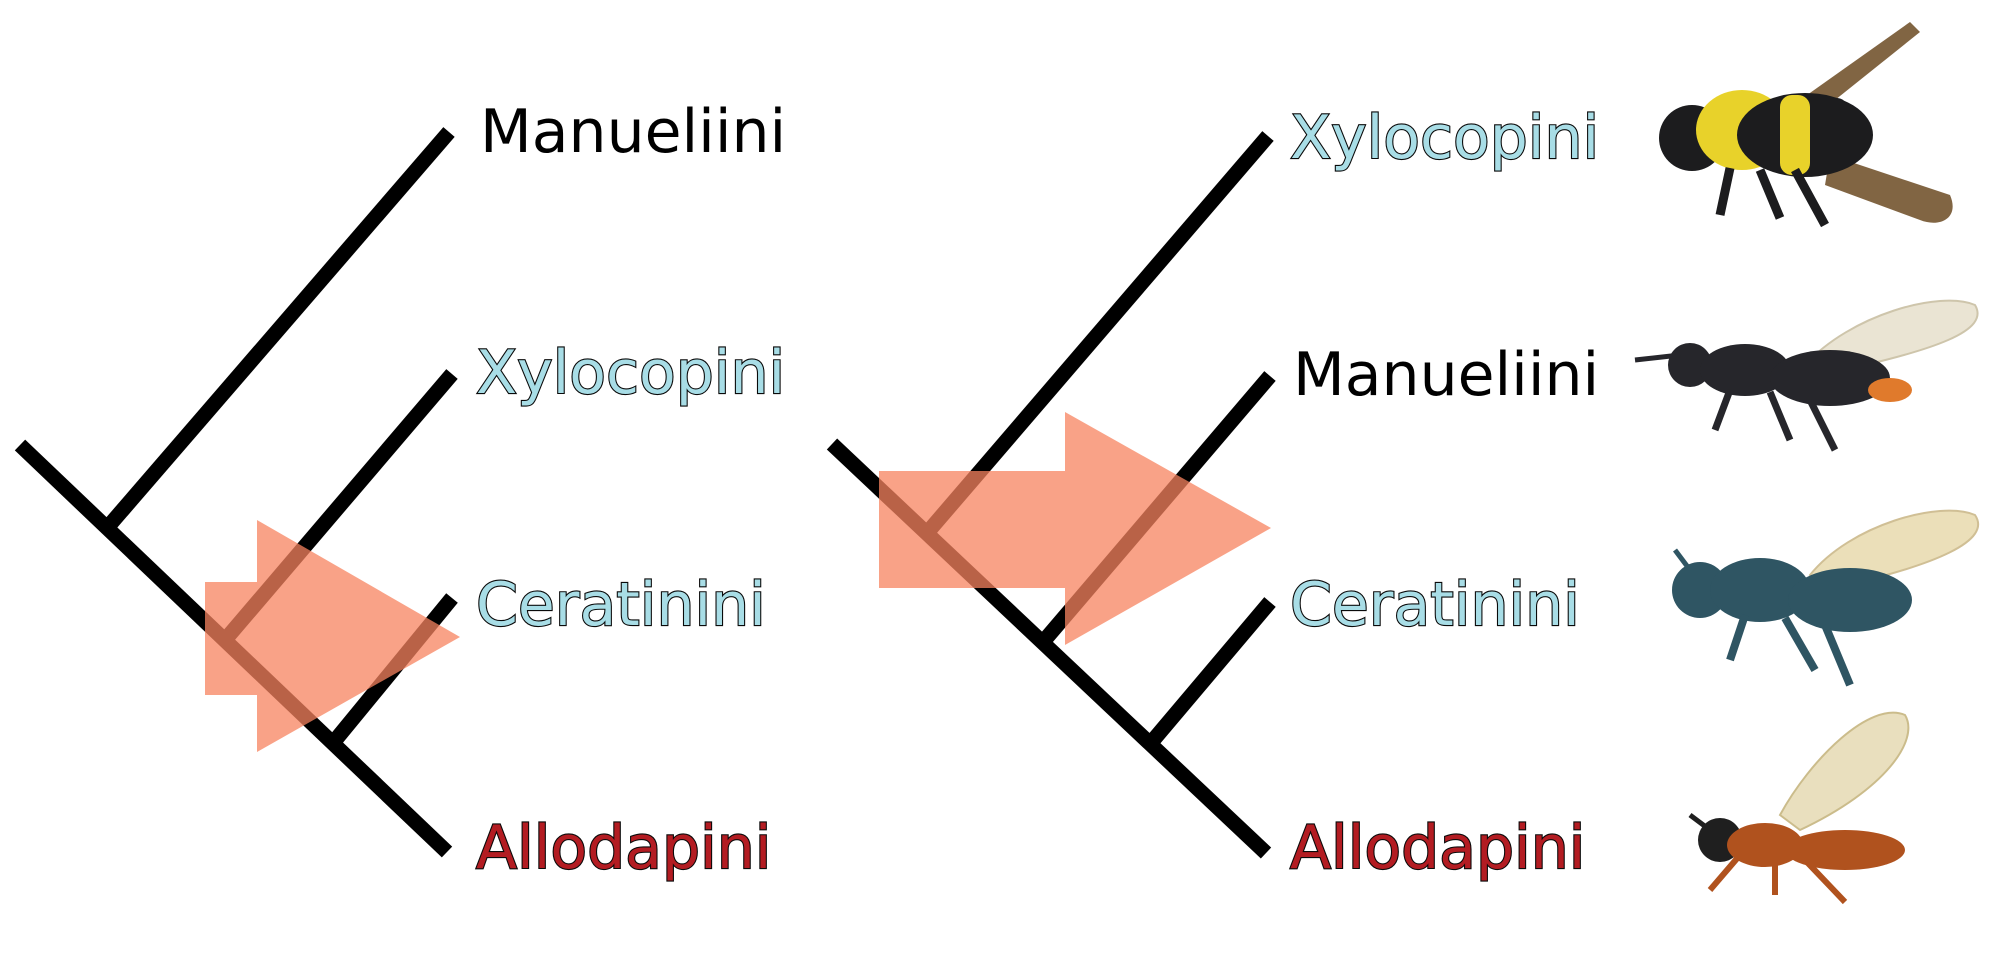 The height and width of the screenshot is (965, 1991). I want to click on bee-photo-xylocopini, so click(1806, 125).